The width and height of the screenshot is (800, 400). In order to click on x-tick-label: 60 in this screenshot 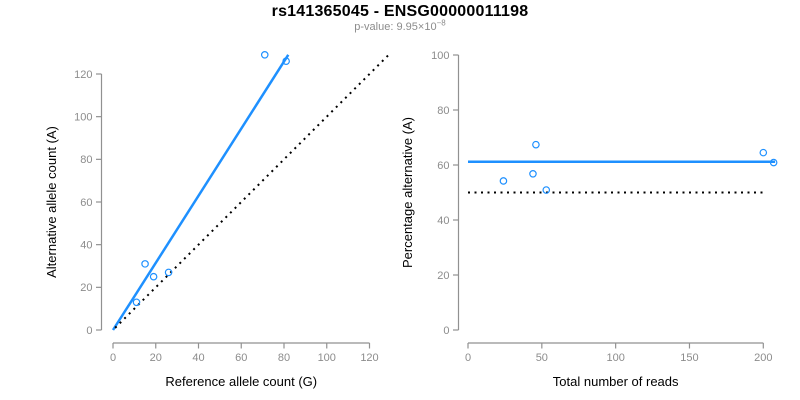, I will do `click(241, 358)`.